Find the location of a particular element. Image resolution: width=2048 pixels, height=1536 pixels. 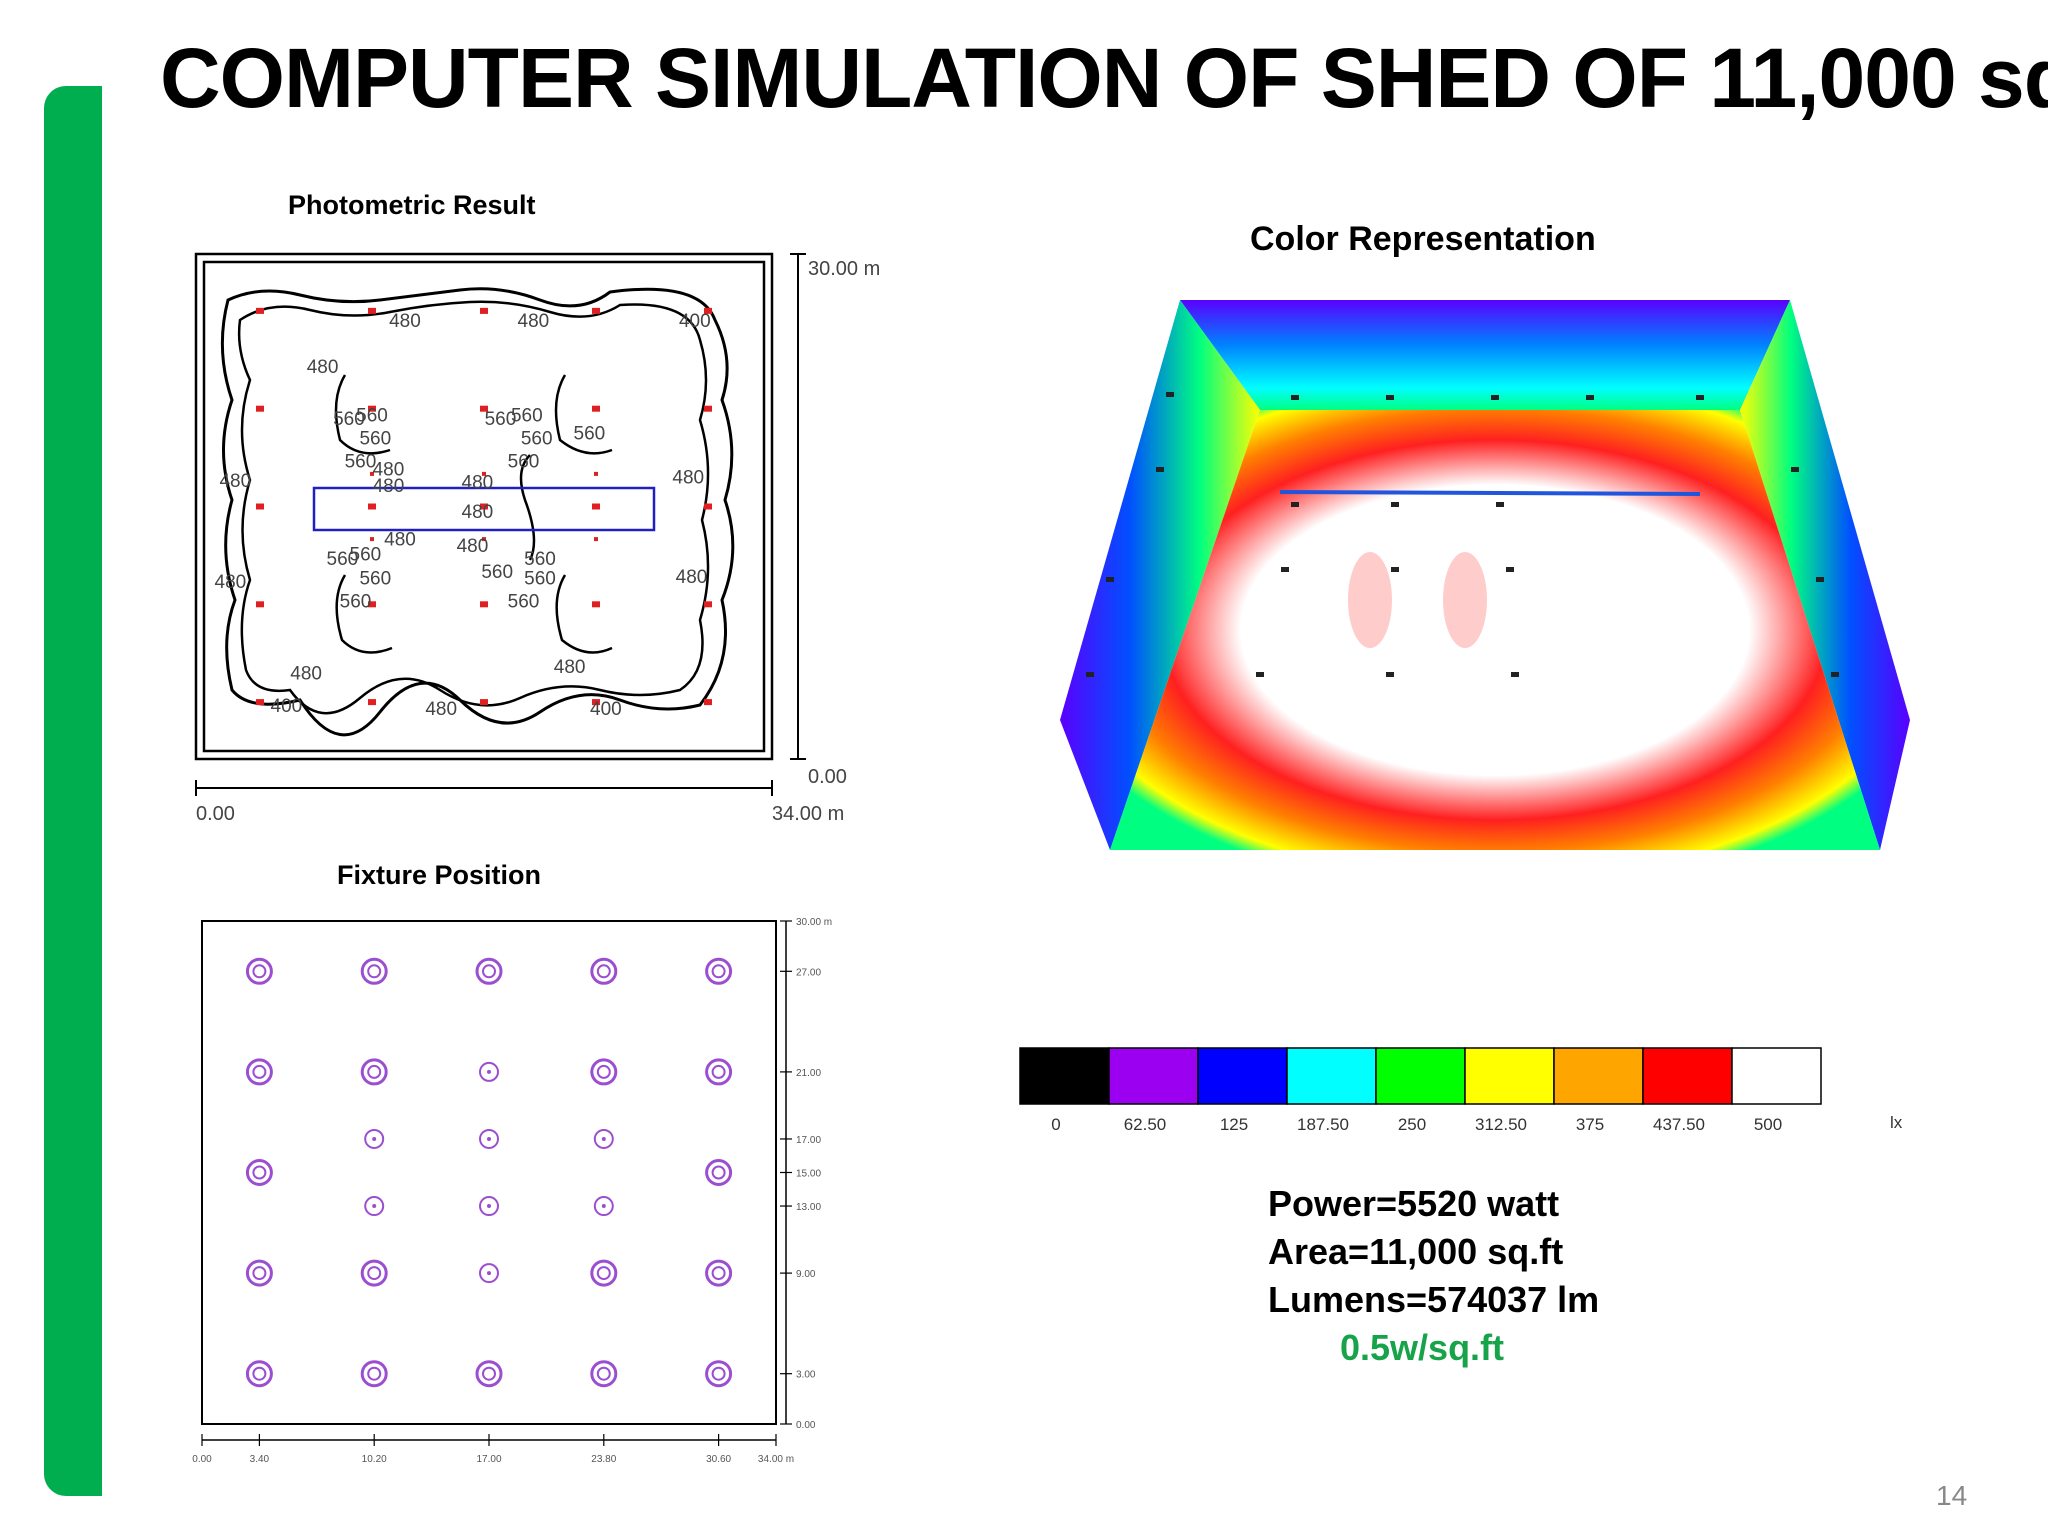

scale-label: 62.50 is located at coordinates (1145, 1124).